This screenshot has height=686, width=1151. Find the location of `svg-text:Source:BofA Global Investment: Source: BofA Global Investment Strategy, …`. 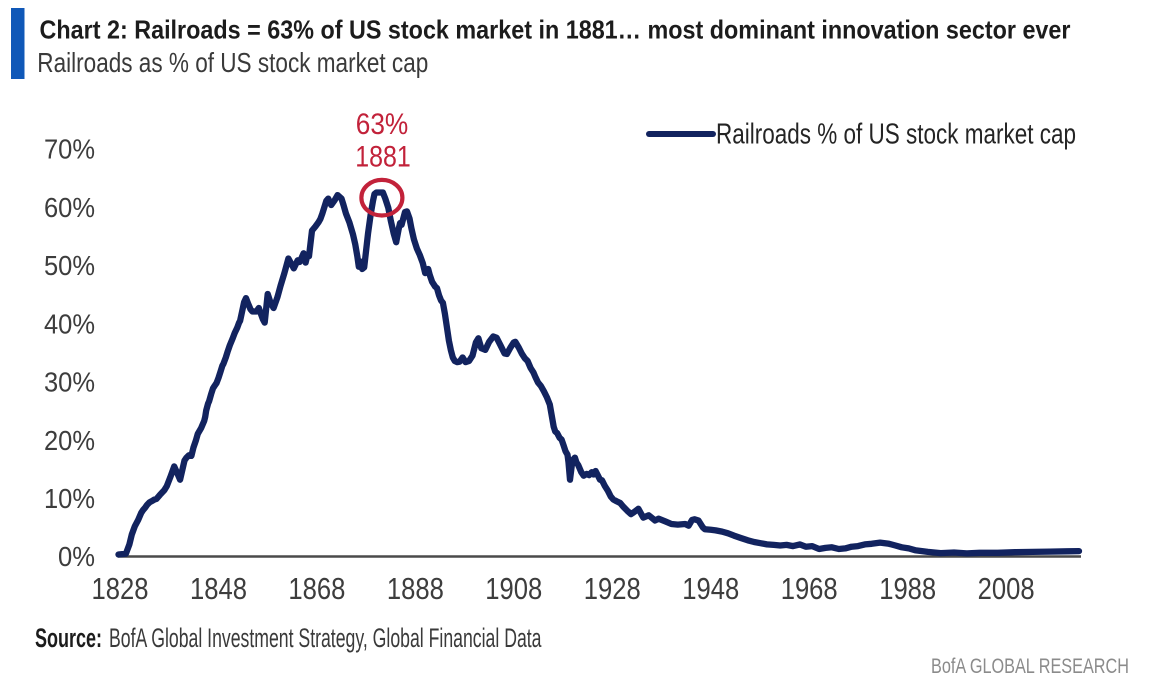

svg-text:Source:BofA Global Investment: Source: BofA Global Investment Strategy, … is located at coordinates (288, 638).